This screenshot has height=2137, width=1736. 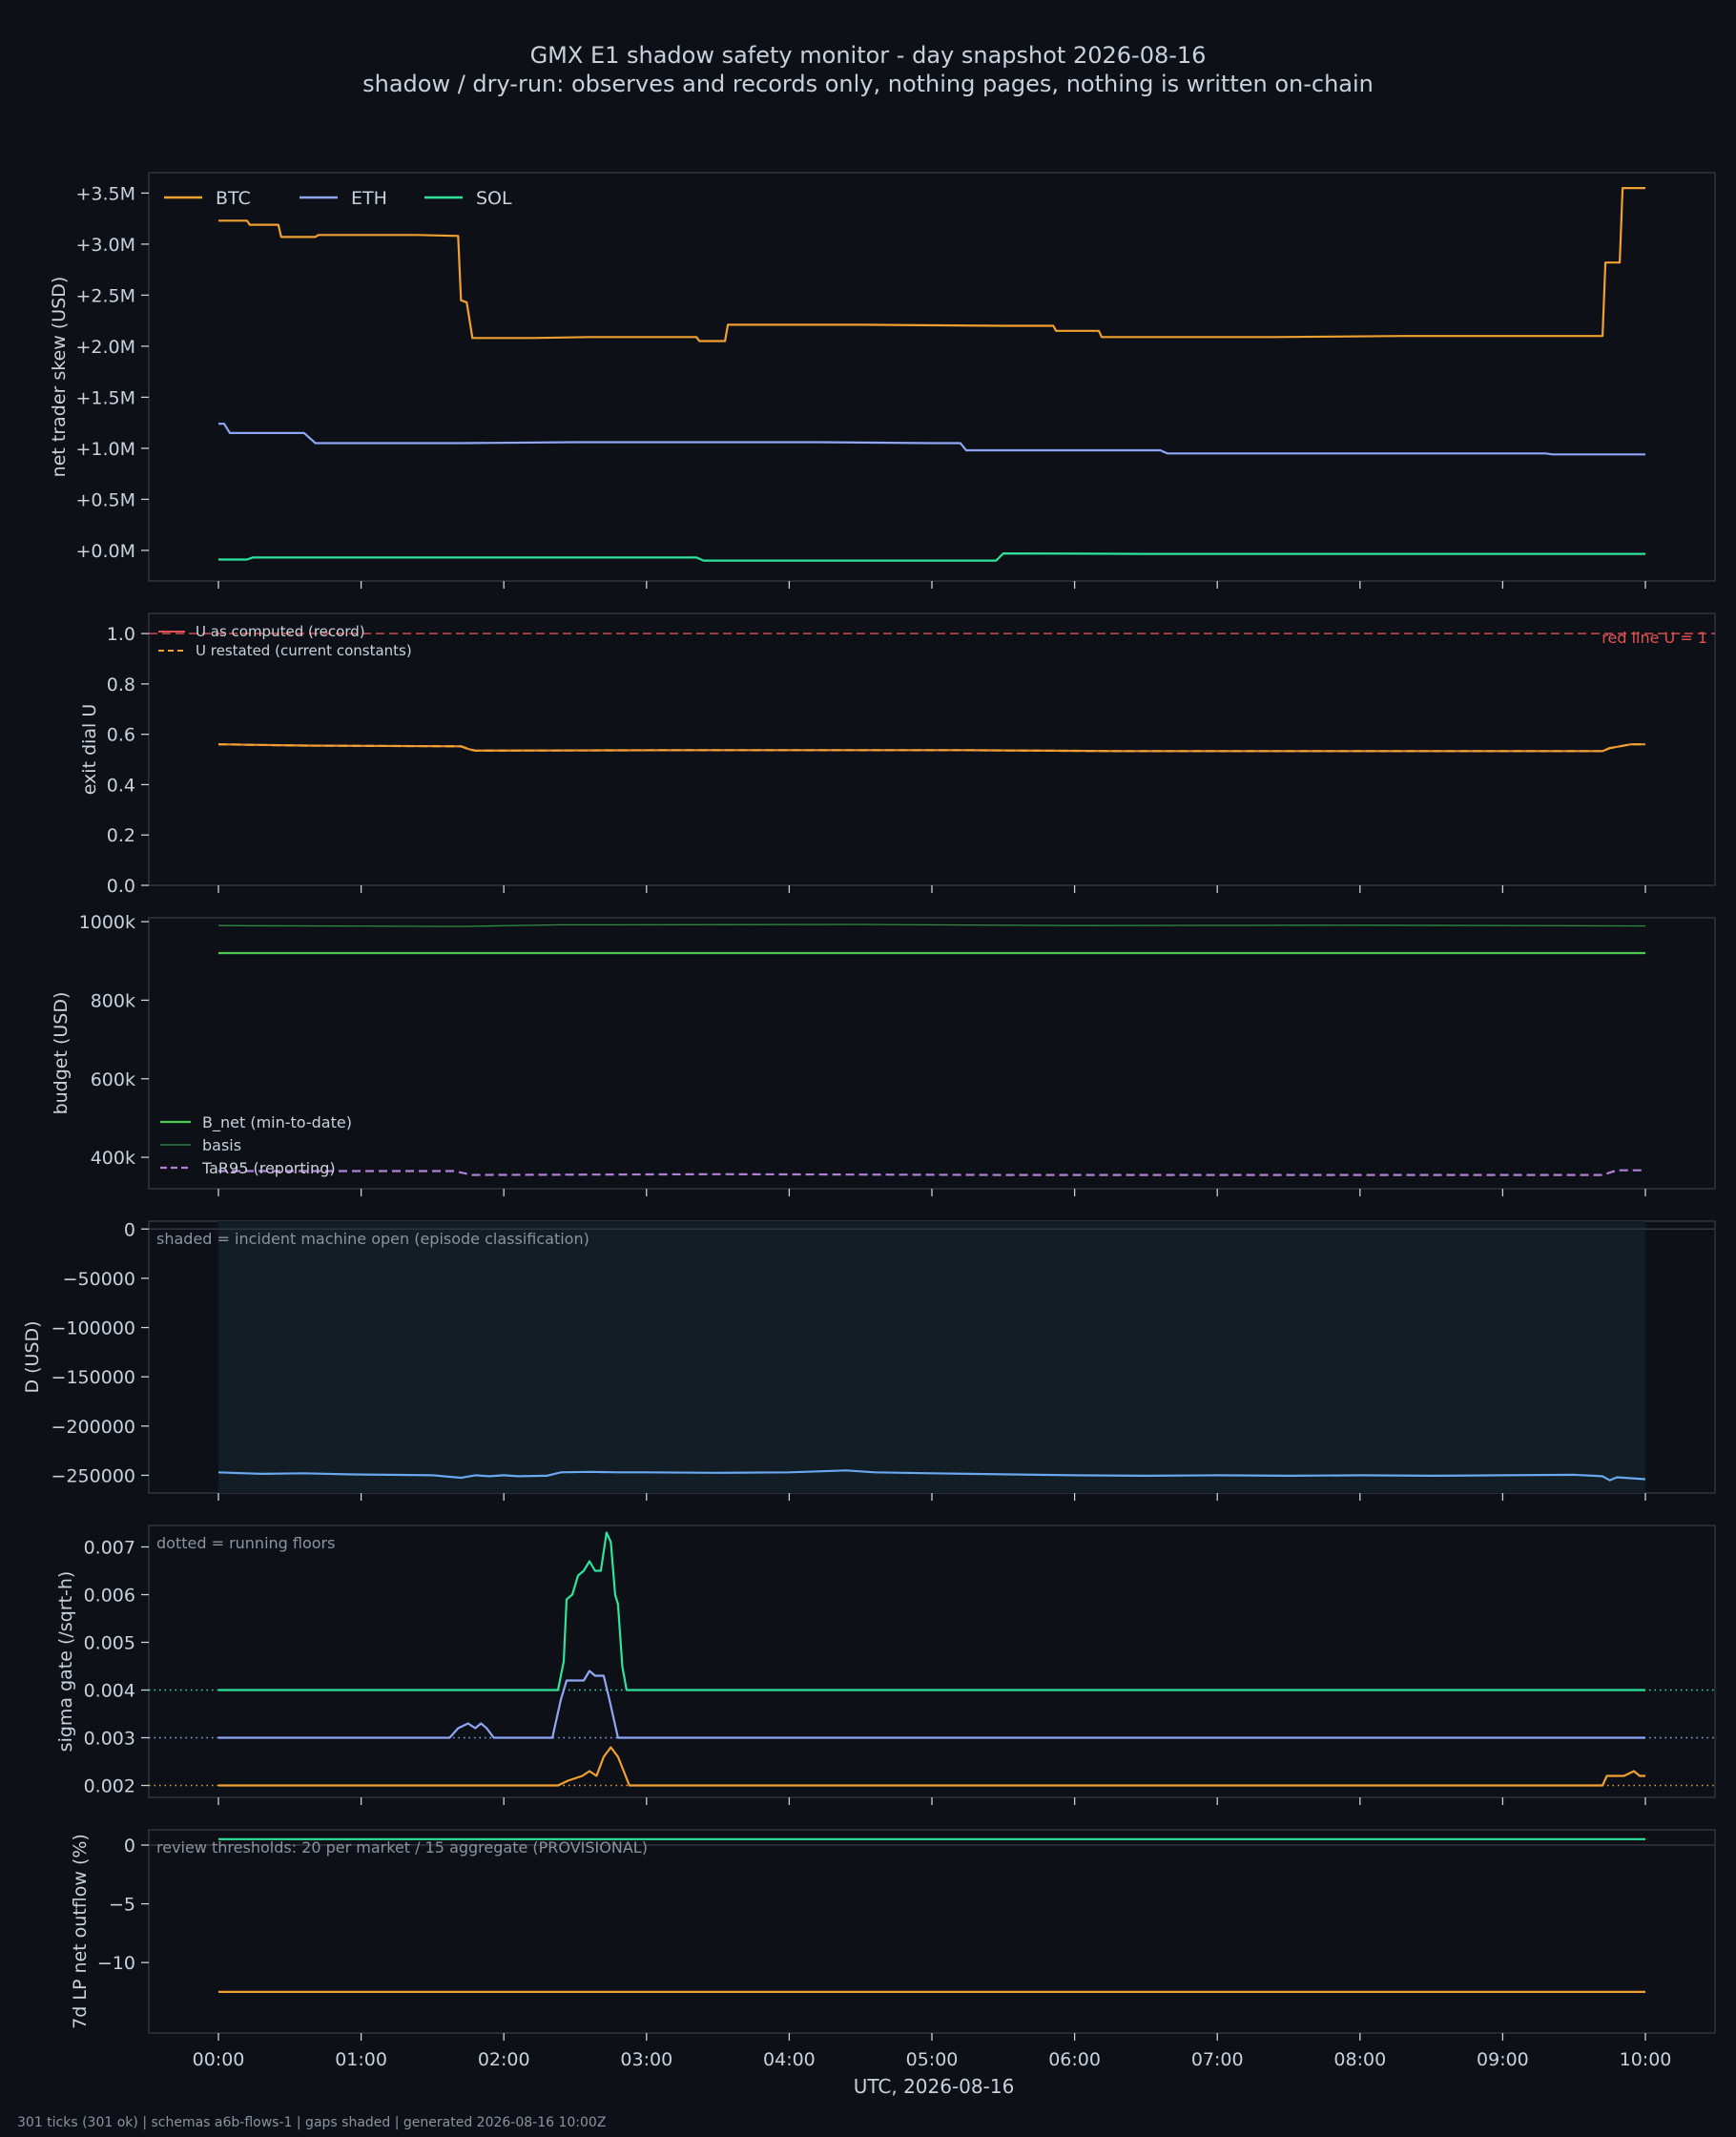 I want to click on series-line-d, so click(x=931, y=1475).